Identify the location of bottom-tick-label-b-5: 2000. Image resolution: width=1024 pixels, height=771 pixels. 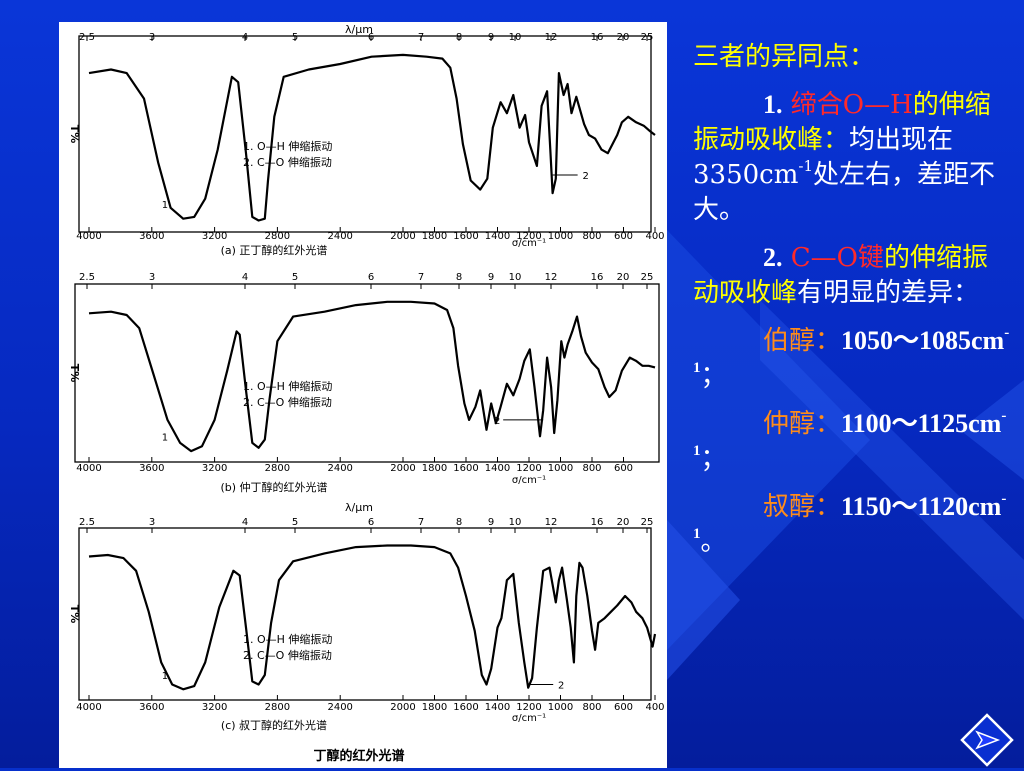
(402, 468).